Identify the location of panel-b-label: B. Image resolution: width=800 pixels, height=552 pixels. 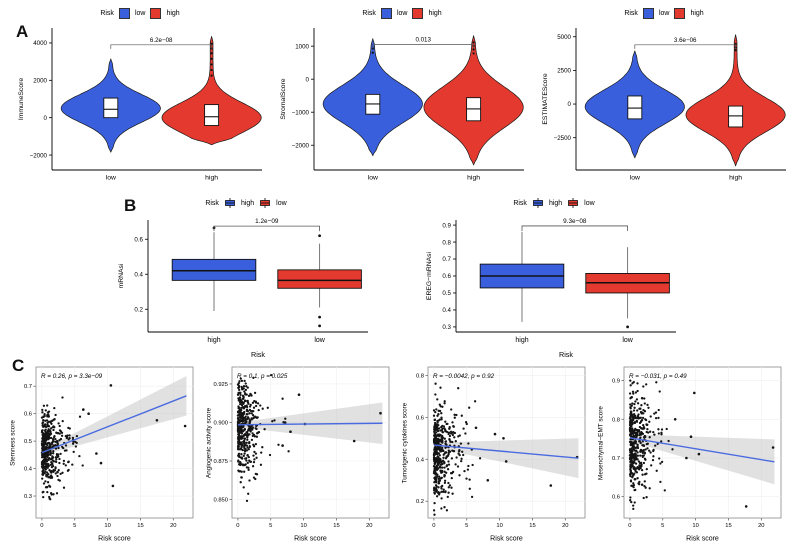
(130, 205).